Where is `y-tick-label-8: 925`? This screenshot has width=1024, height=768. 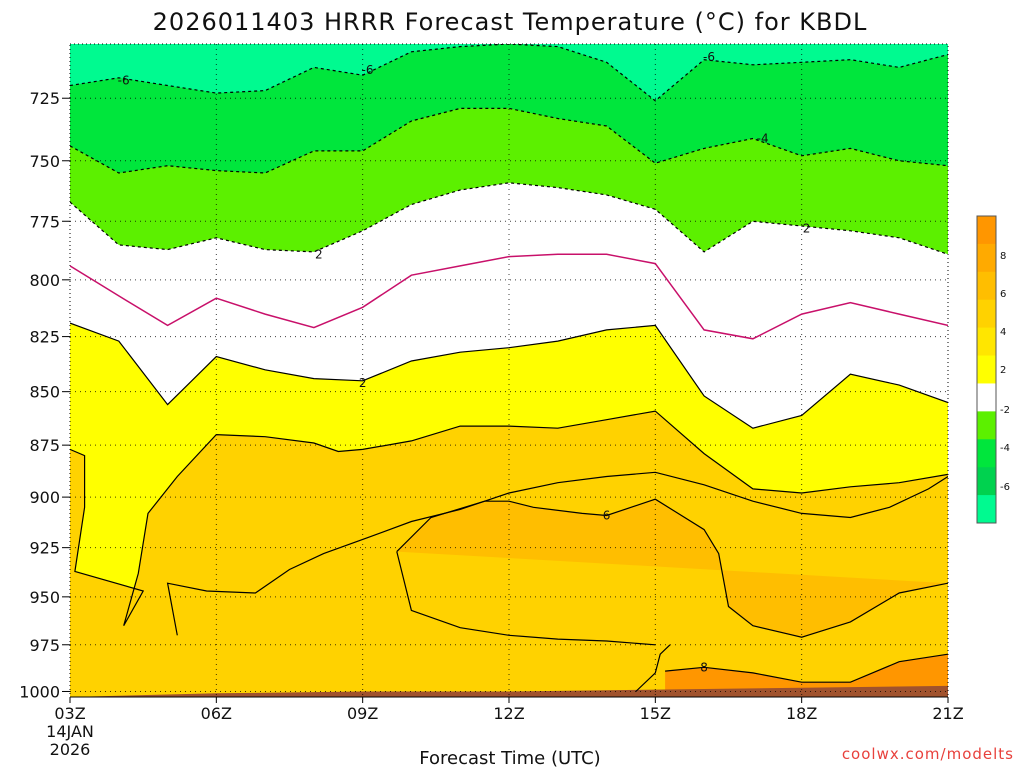
y-tick-label-8: 925 is located at coordinates (44, 548).